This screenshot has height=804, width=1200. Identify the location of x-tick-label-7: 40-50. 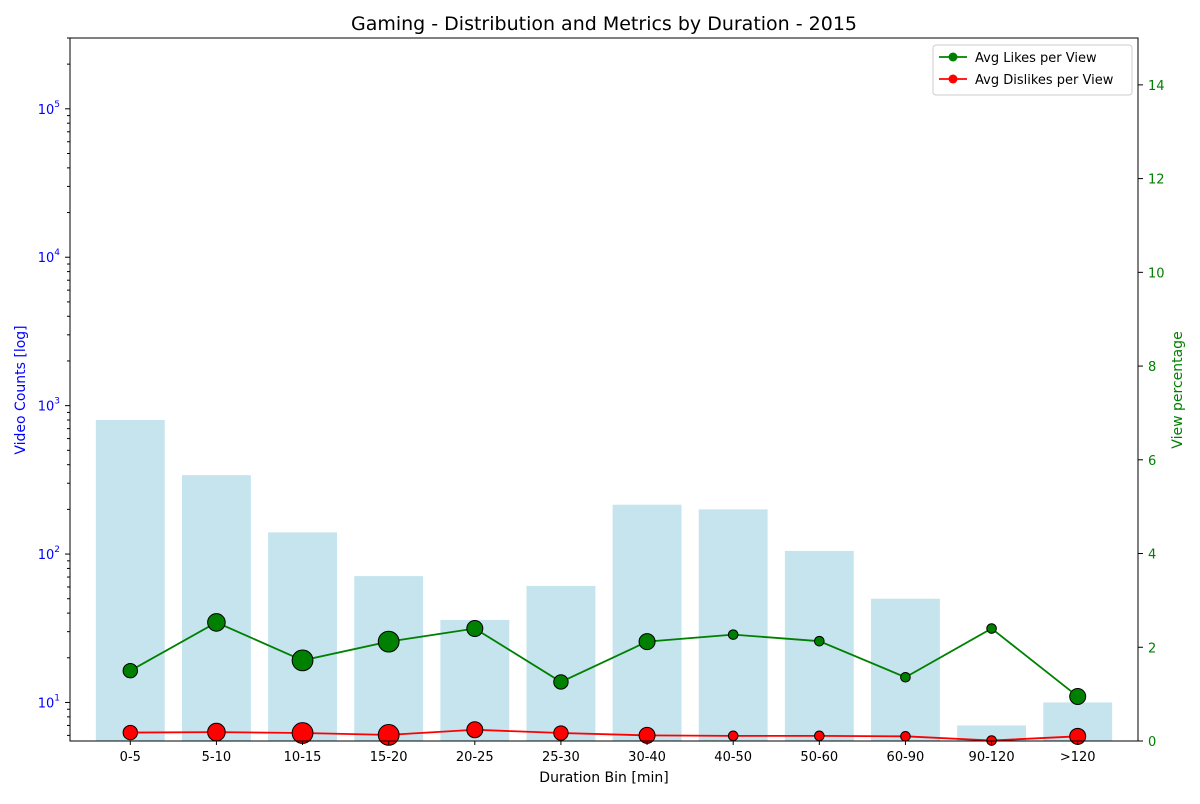
(733, 757).